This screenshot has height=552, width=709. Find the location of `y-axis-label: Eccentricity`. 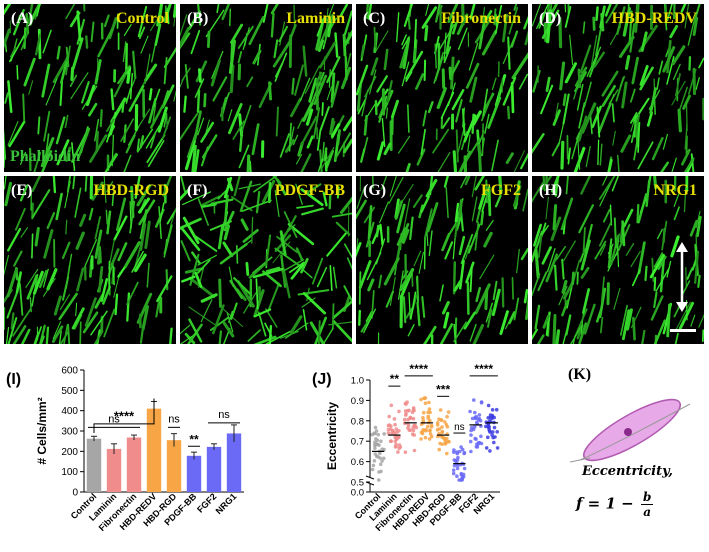

y-axis-label: Eccentricity is located at coordinates (332, 436).